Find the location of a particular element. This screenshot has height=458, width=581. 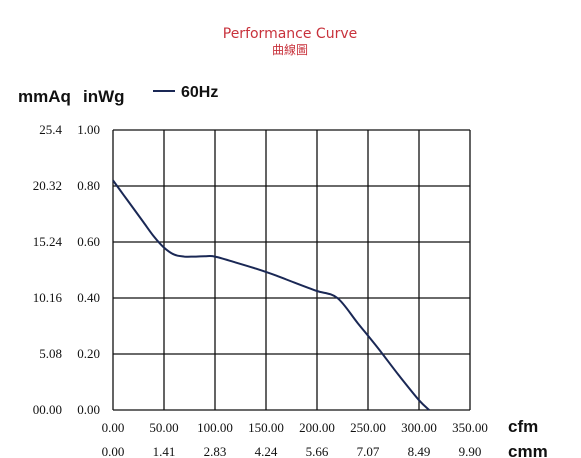

x-tick-label-cfm: 100.00 is located at coordinates (215, 427).